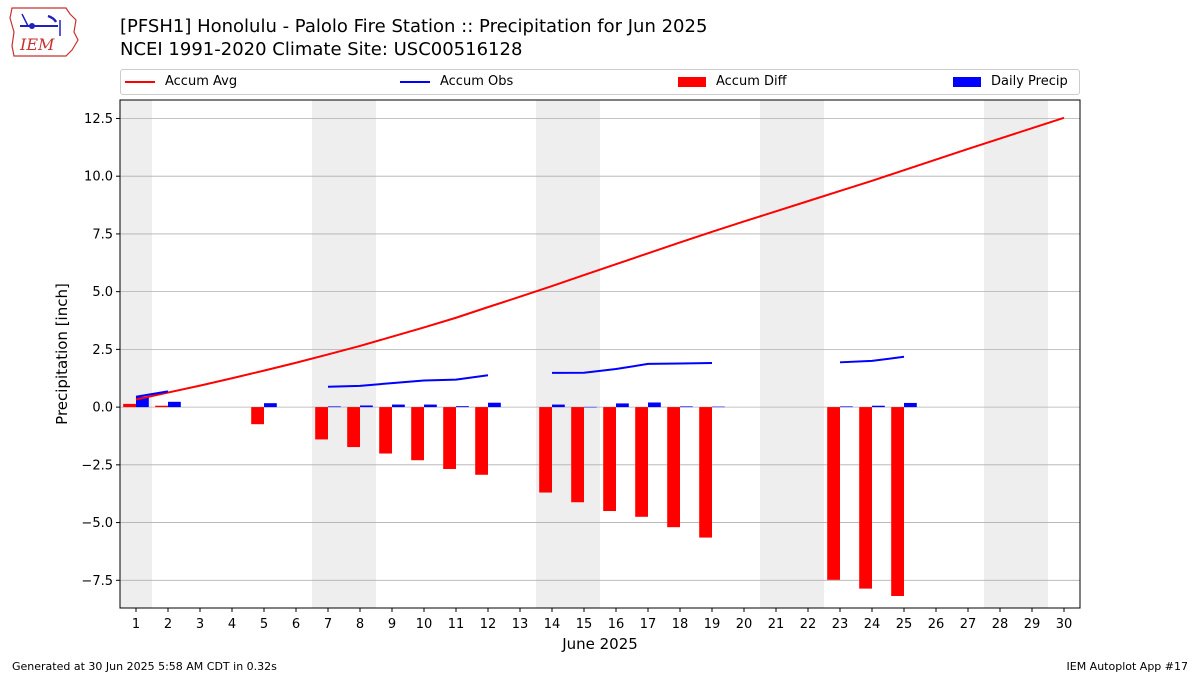 The image size is (1200, 675). What do you see at coordinates (904, 624) in the screenshot?
I see `x-tick-label: 25` at bounding box center [904, 624].